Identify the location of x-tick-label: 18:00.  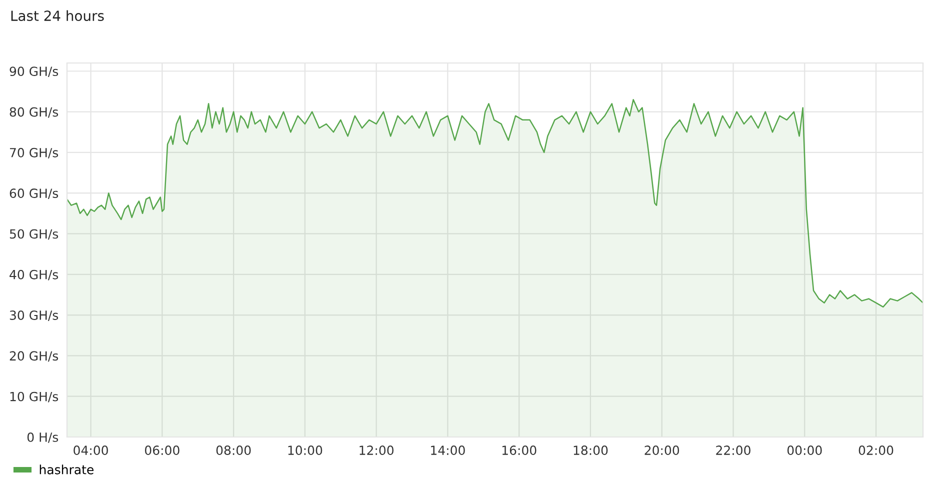
(591, 451).